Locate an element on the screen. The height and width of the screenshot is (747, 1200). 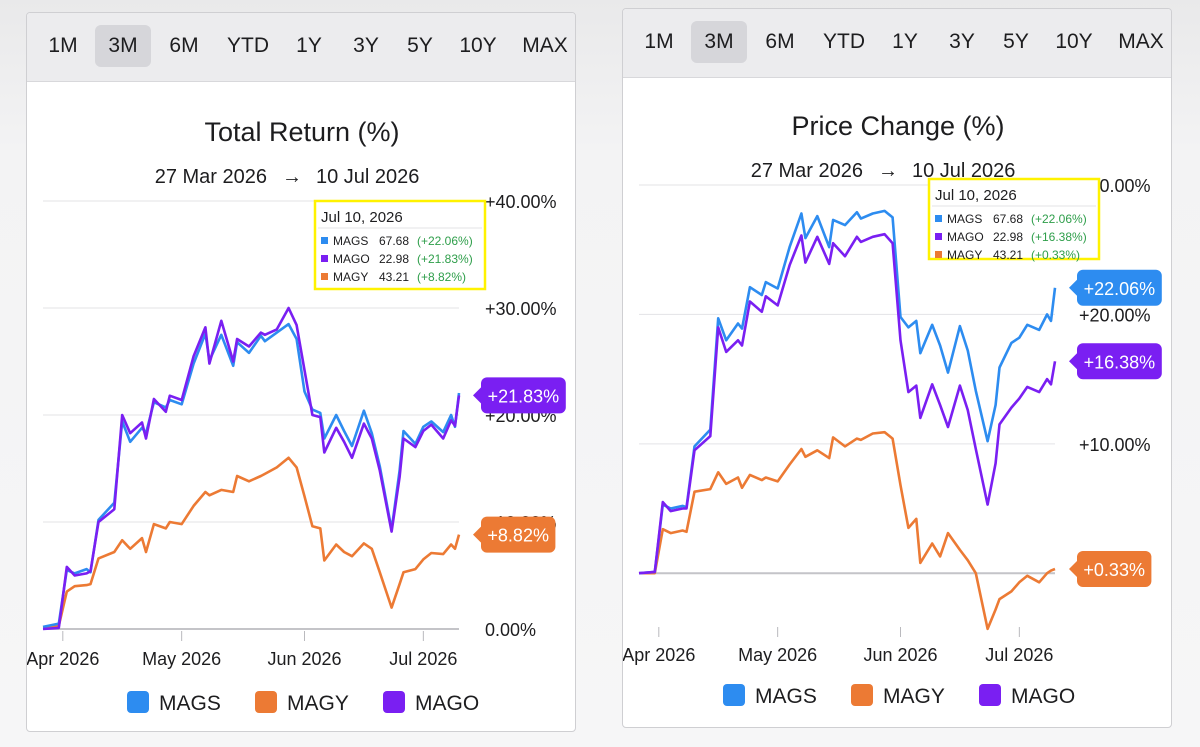
date-range-end: 10 Jul 2026 is located at coordinates (963, 171).